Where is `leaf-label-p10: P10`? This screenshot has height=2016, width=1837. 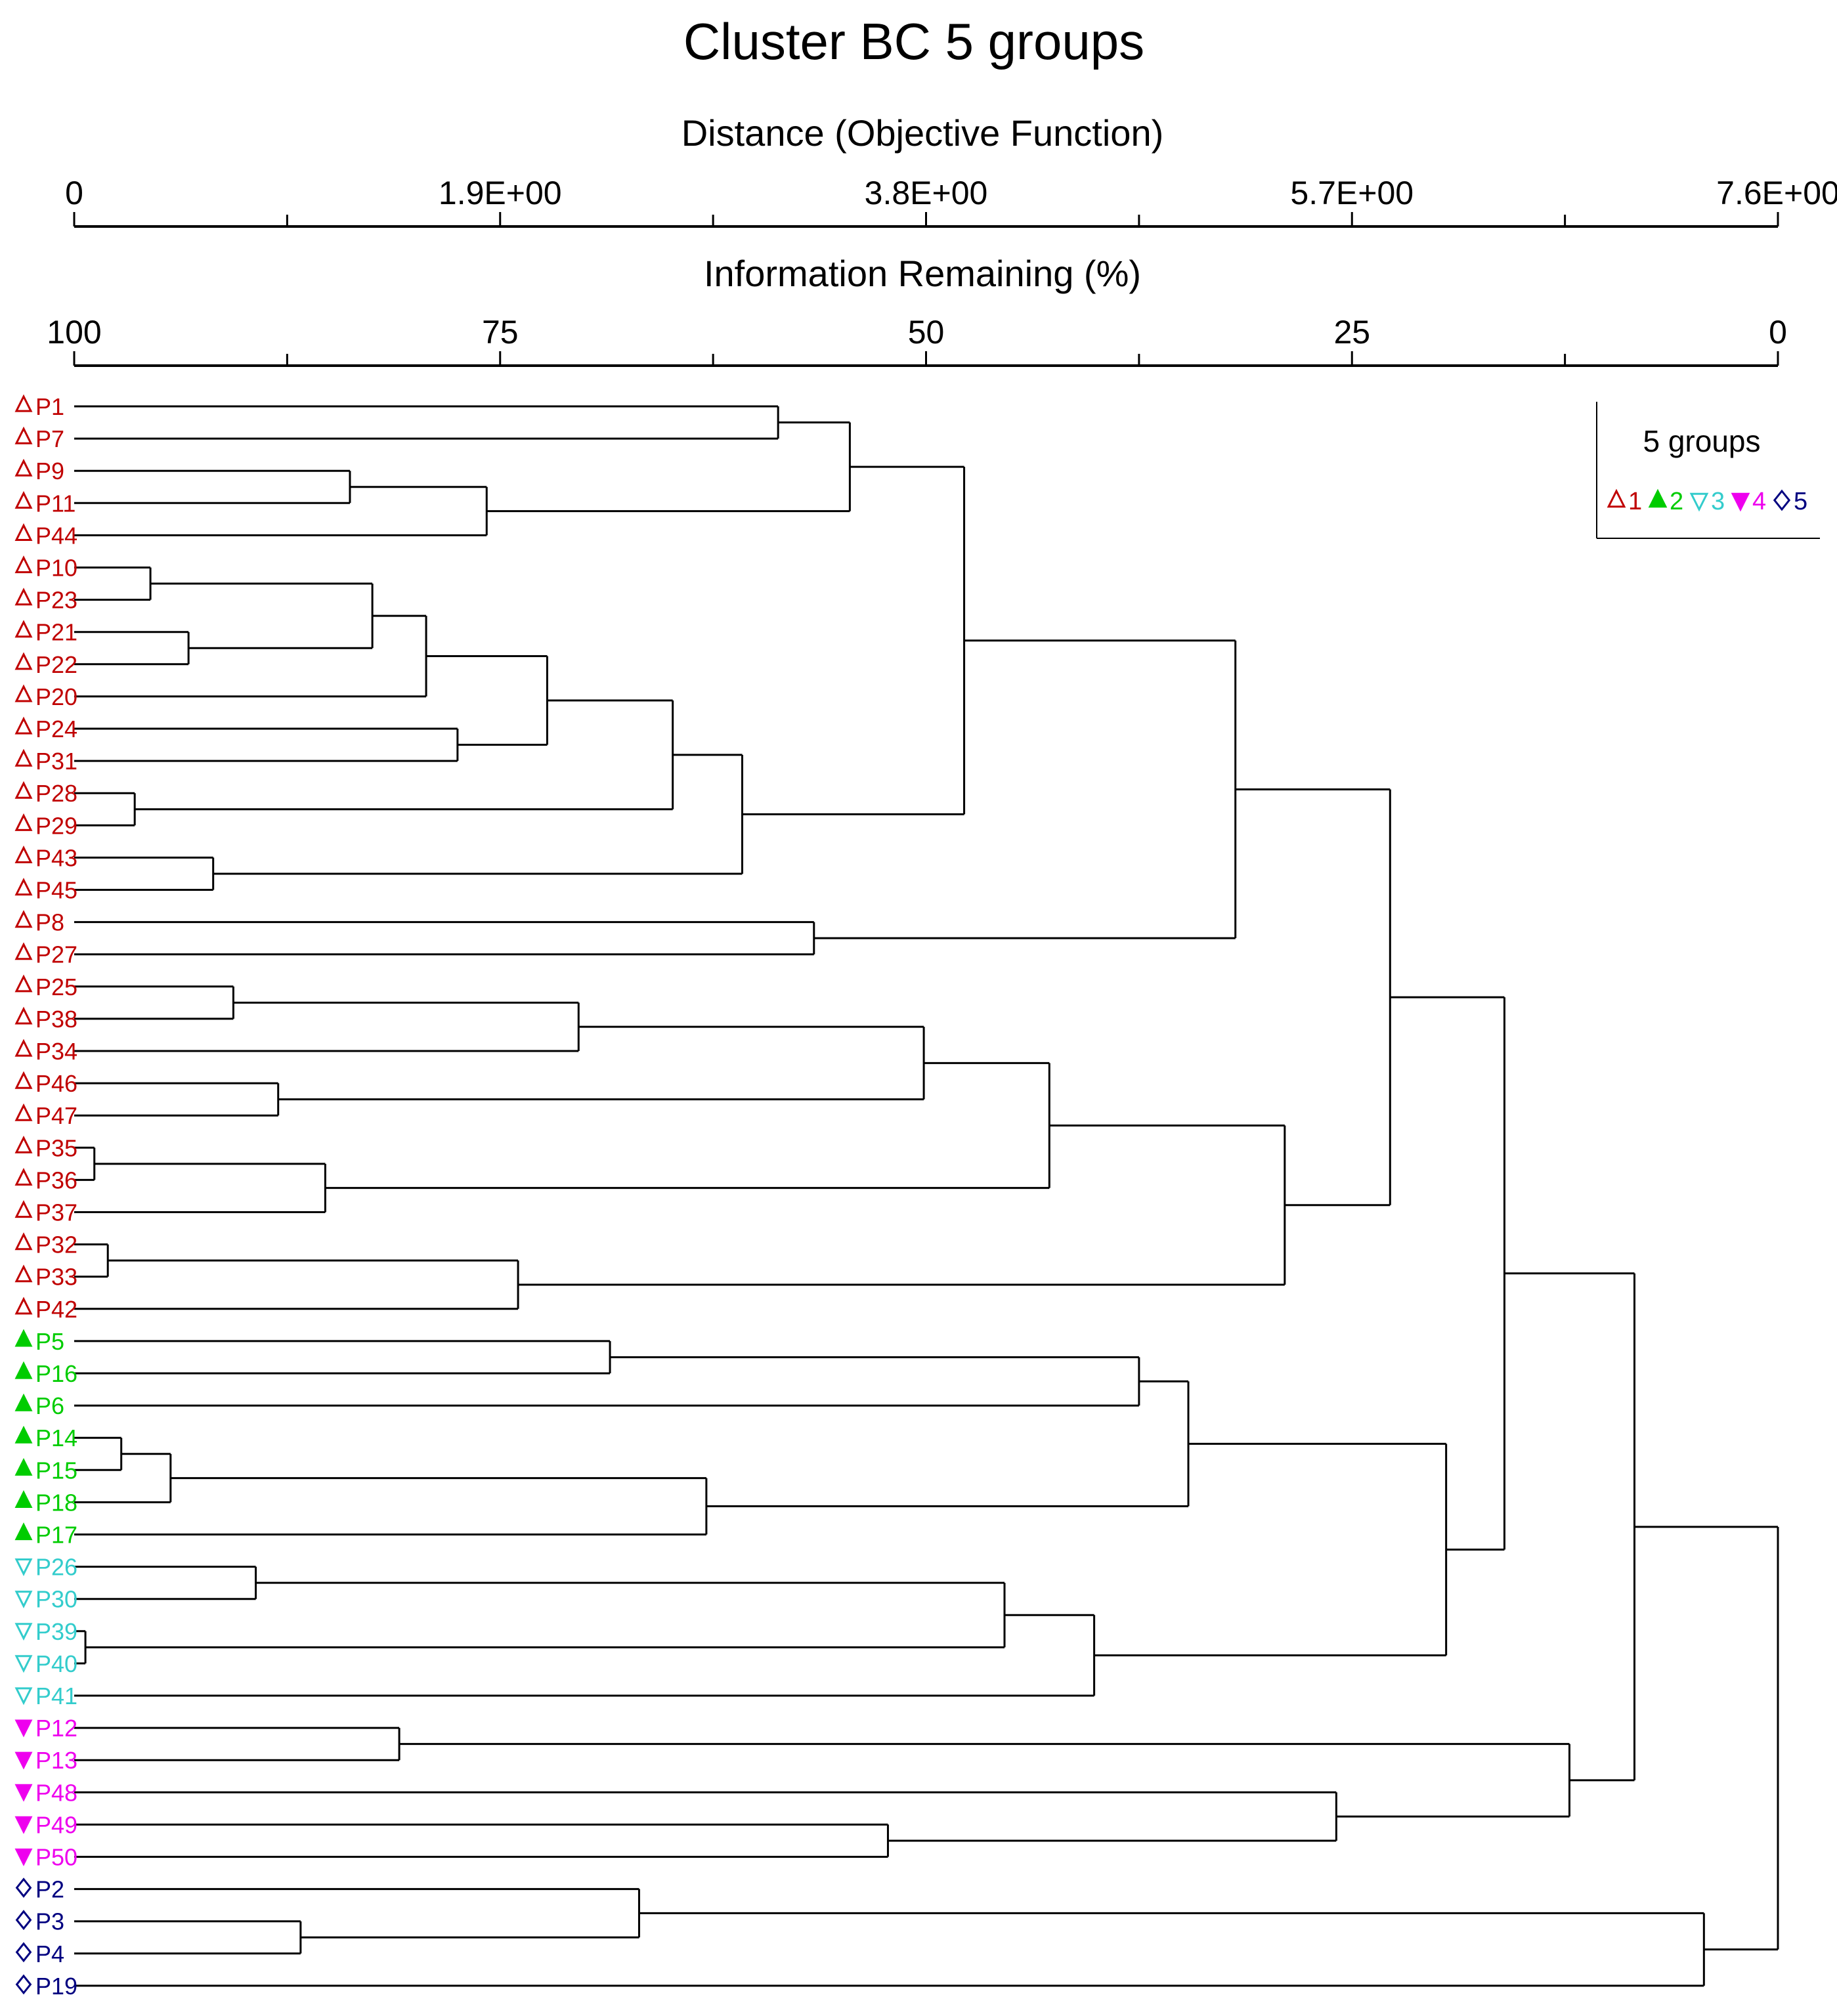 leaf-label-p10: P10 is located at coordinates (56, 569).